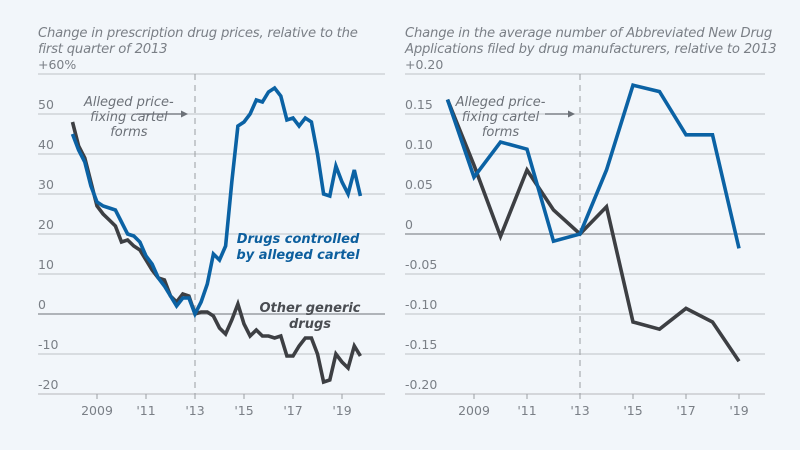  I want to click on y-tick-label: -0.15, so click(421, 344).